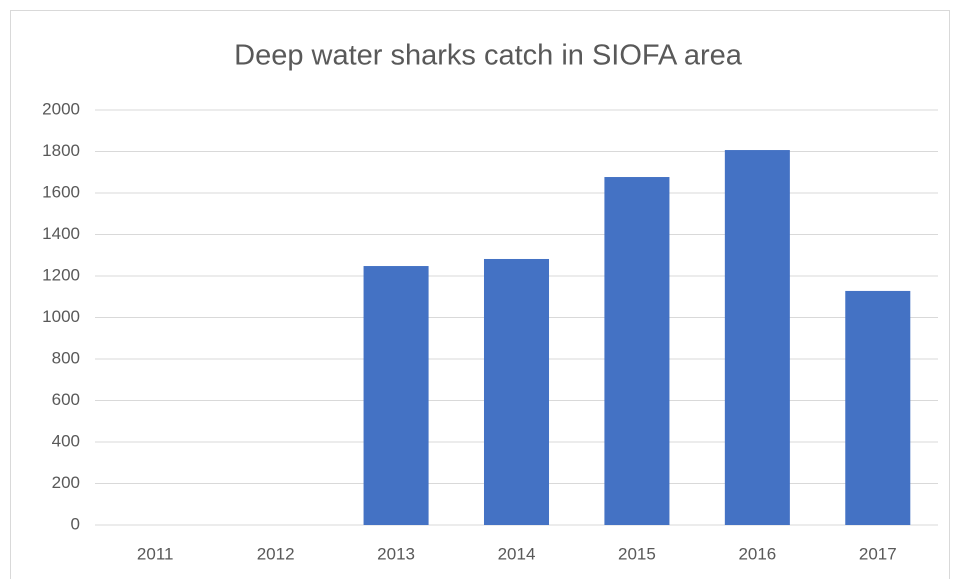 This screenshot has width=955, height=579. I want to click on y-tick-label: 1800, so click(61, 150).